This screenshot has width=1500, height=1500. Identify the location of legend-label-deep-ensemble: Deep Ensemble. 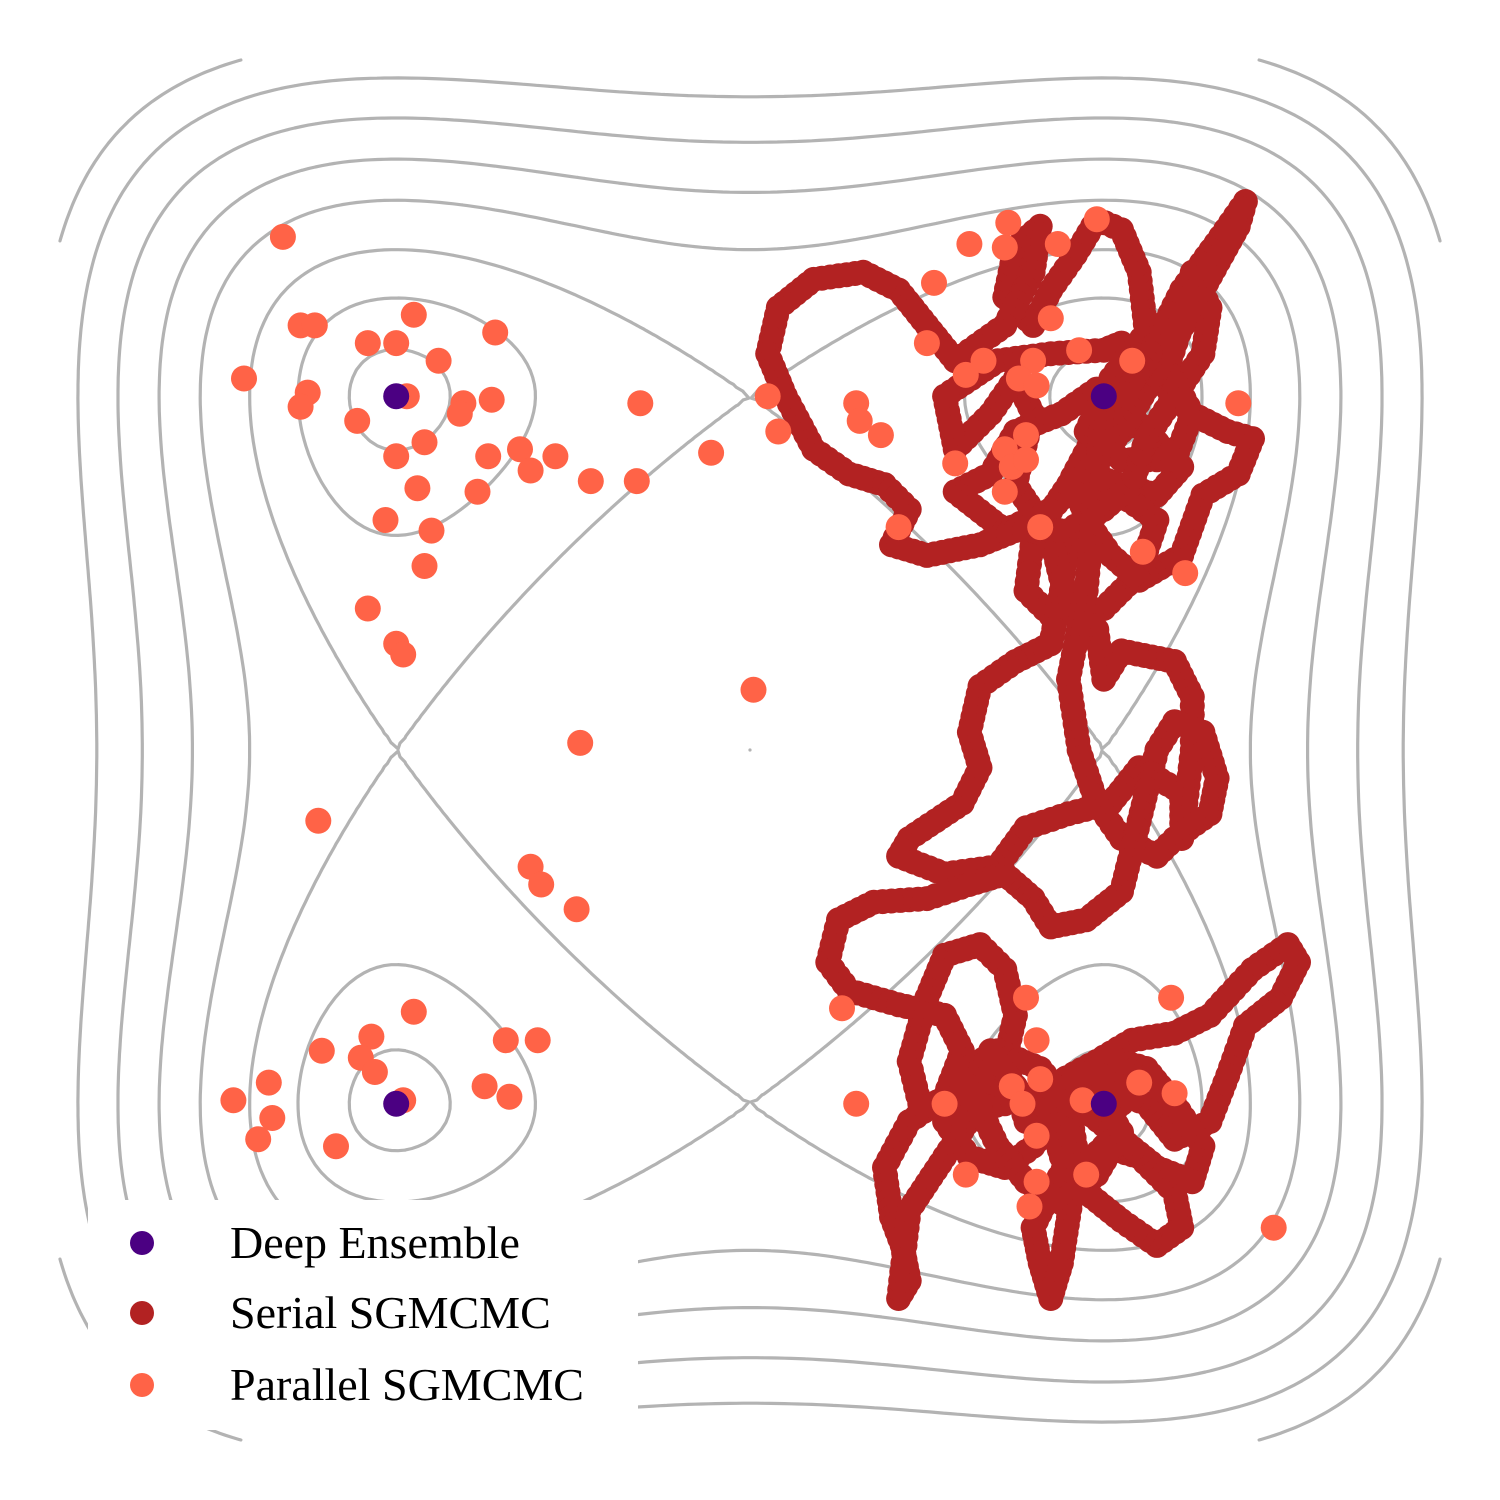
(375, 1242).